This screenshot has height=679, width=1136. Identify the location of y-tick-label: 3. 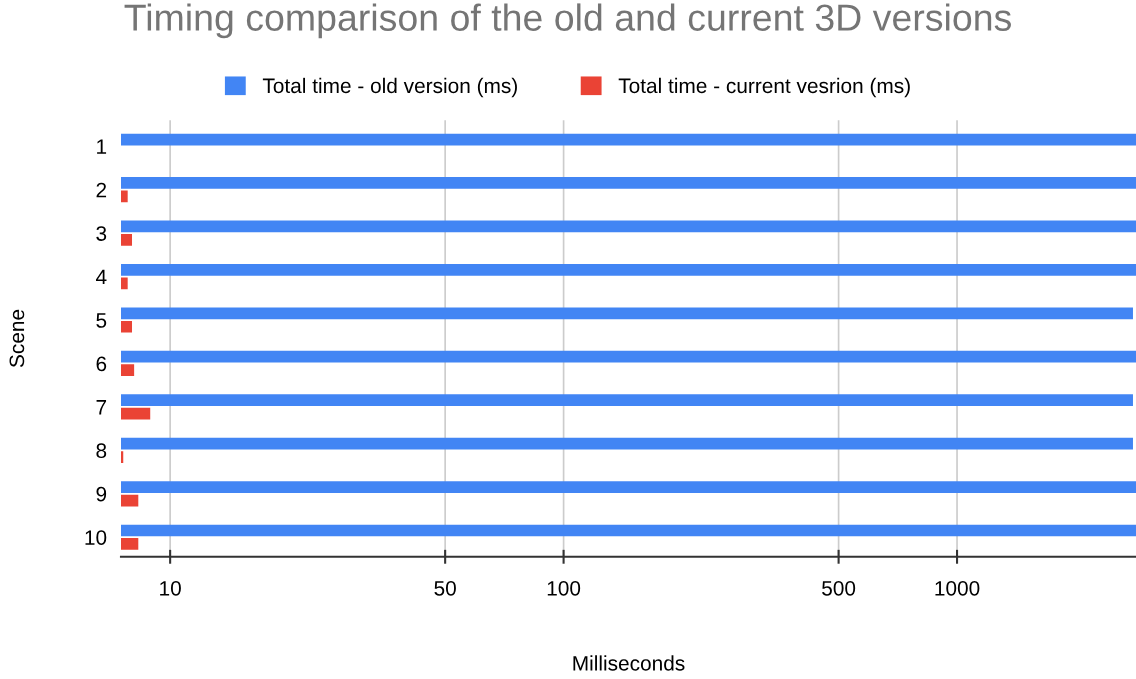
(101, 233).